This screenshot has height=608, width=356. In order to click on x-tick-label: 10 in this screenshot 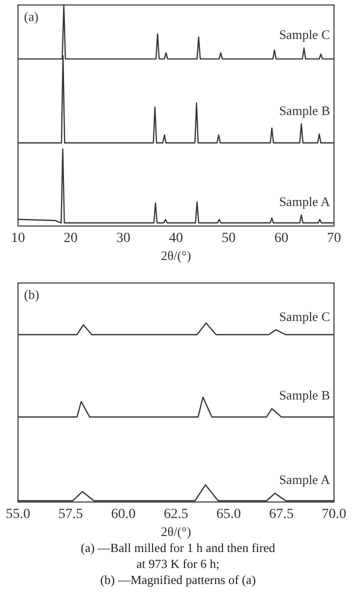, I will do `click(18, 238)`.